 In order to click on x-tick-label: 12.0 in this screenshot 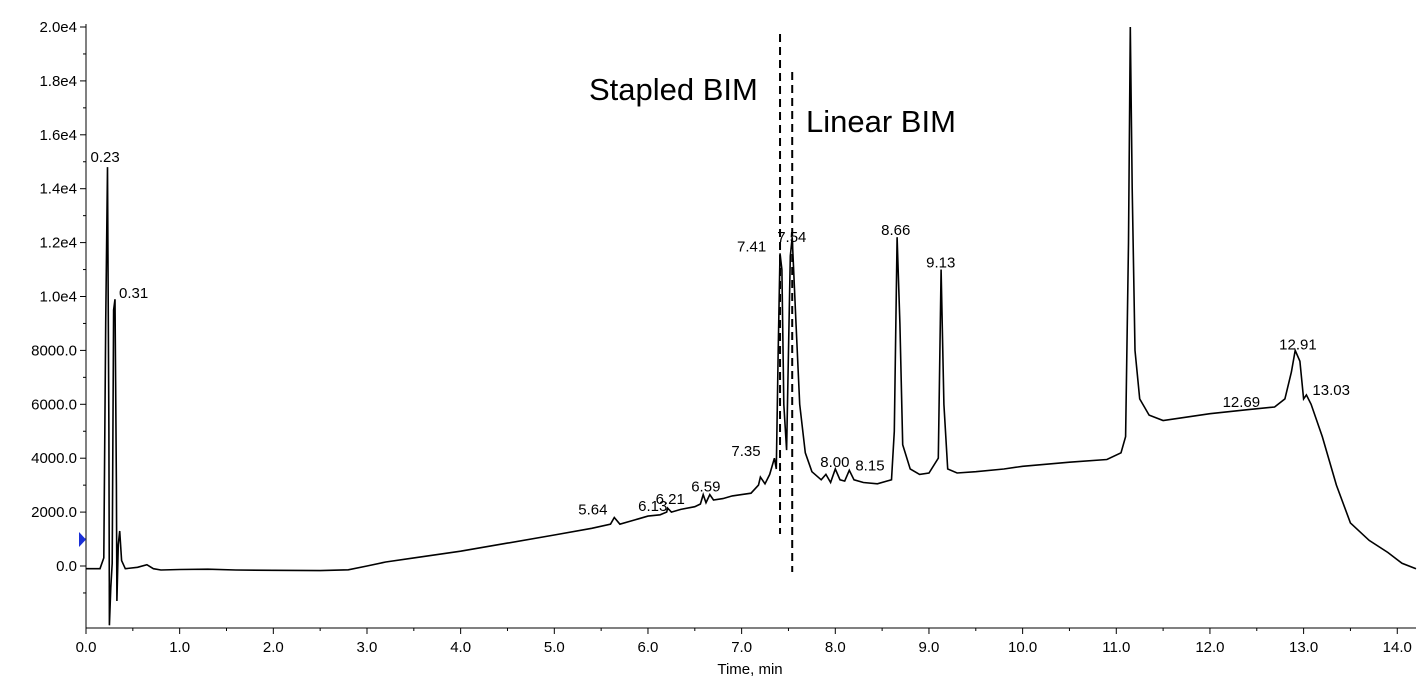, I will do `click(1209, 647)`.